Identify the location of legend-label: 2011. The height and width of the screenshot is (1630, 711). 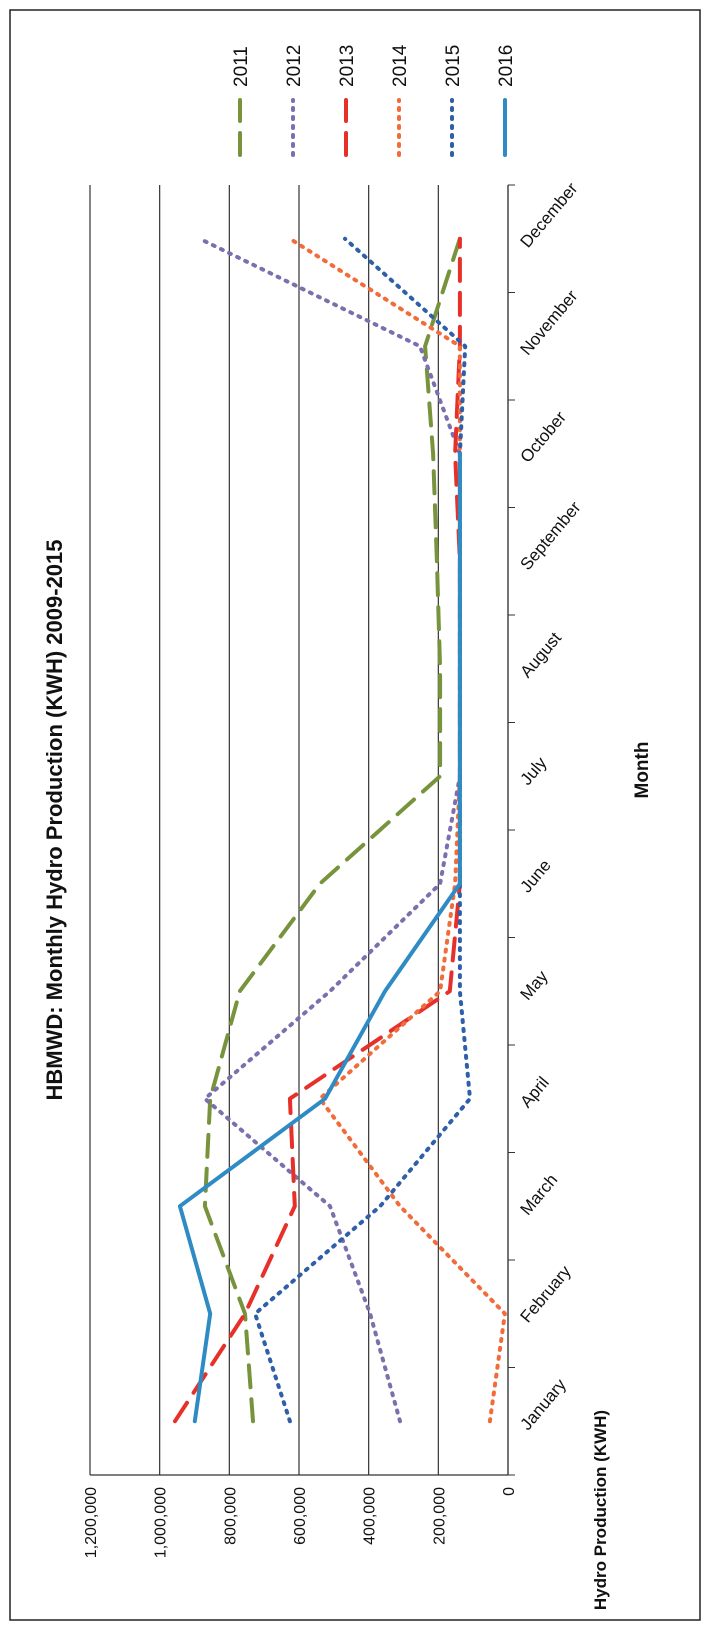
(241, 66).